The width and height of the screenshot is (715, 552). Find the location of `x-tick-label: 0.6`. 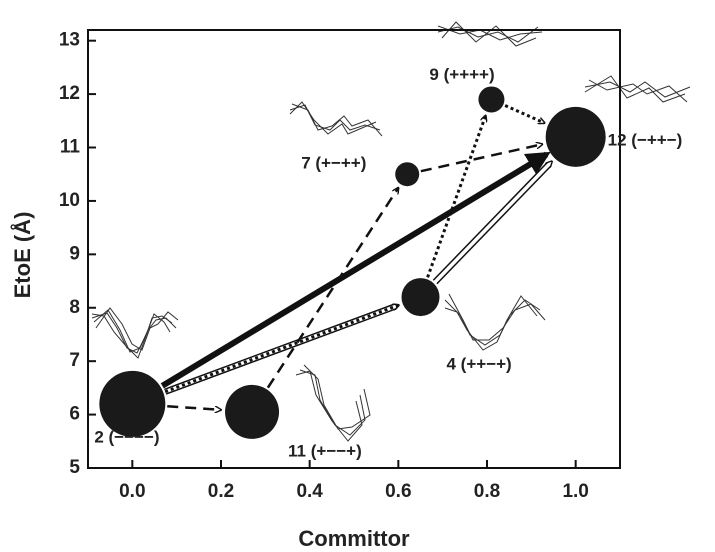

x-tick-label: 0.6 is located at coordinates (398, 491).